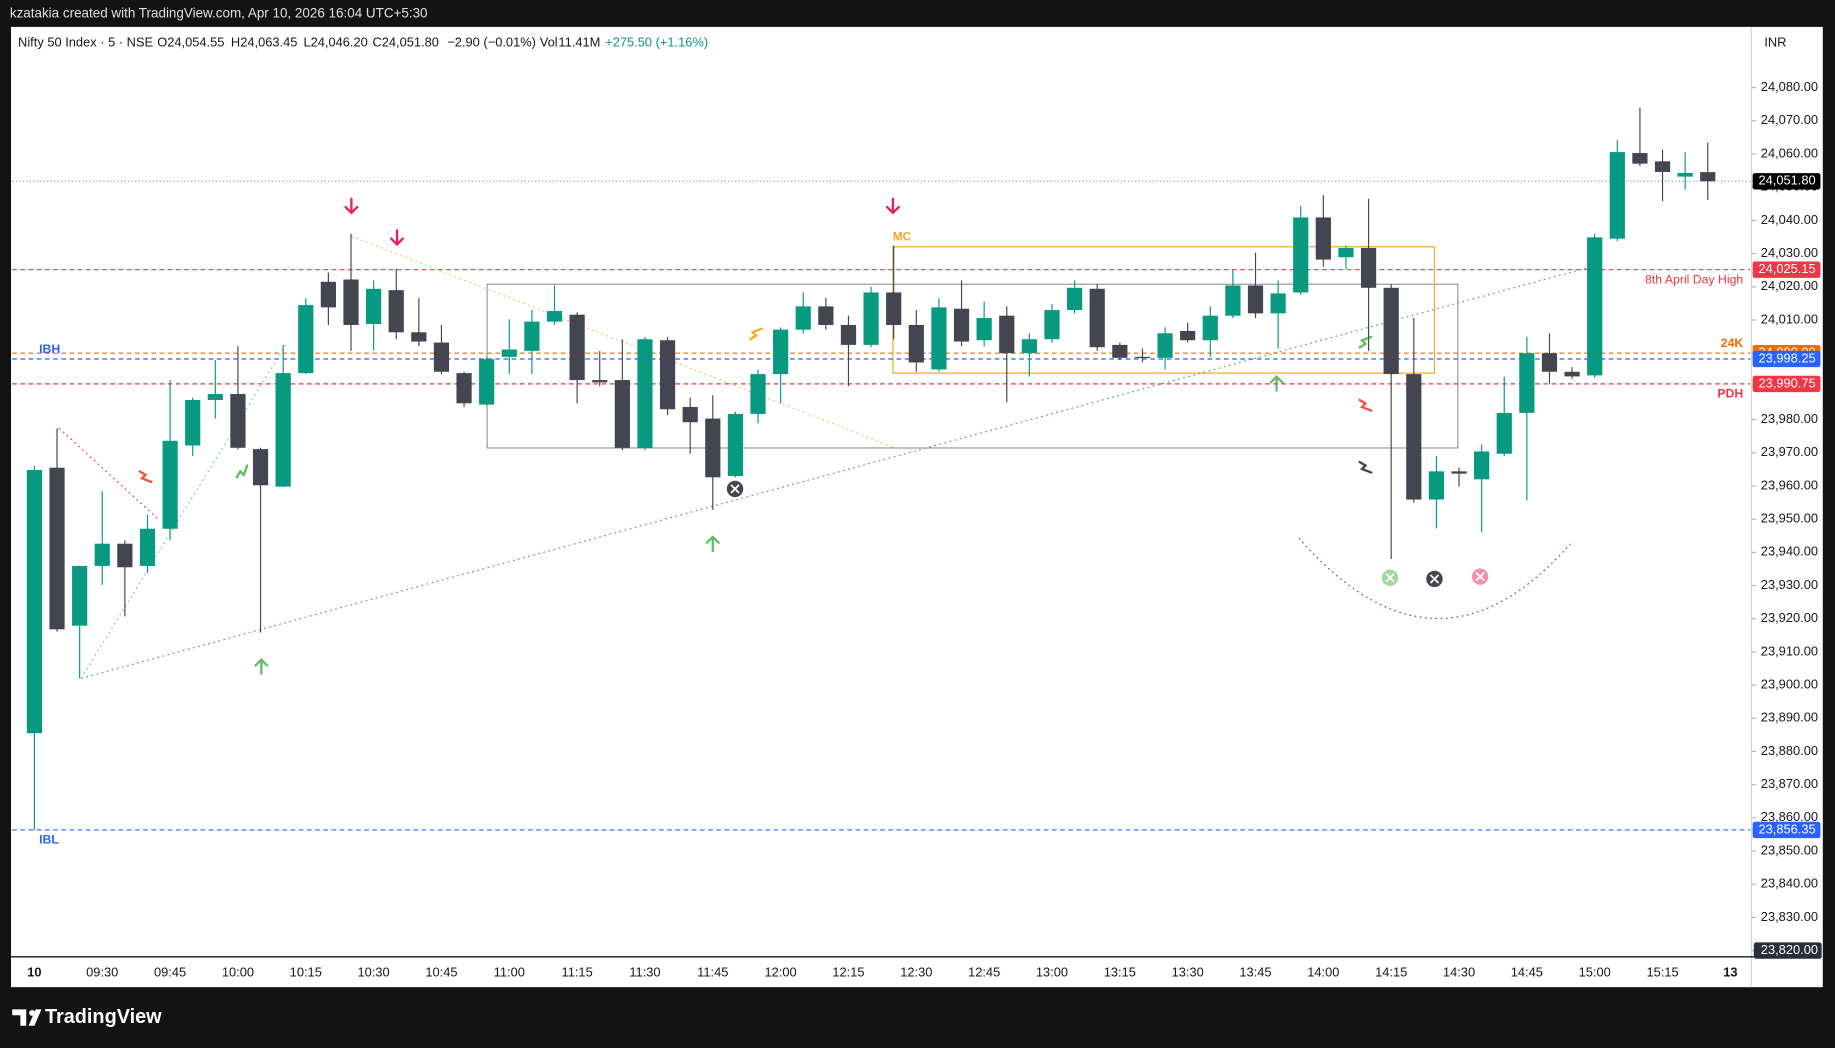 This screenshot has width=1835, height=1048. I want to click on y-tick-label: 23,860.00, so click(1789, 816).